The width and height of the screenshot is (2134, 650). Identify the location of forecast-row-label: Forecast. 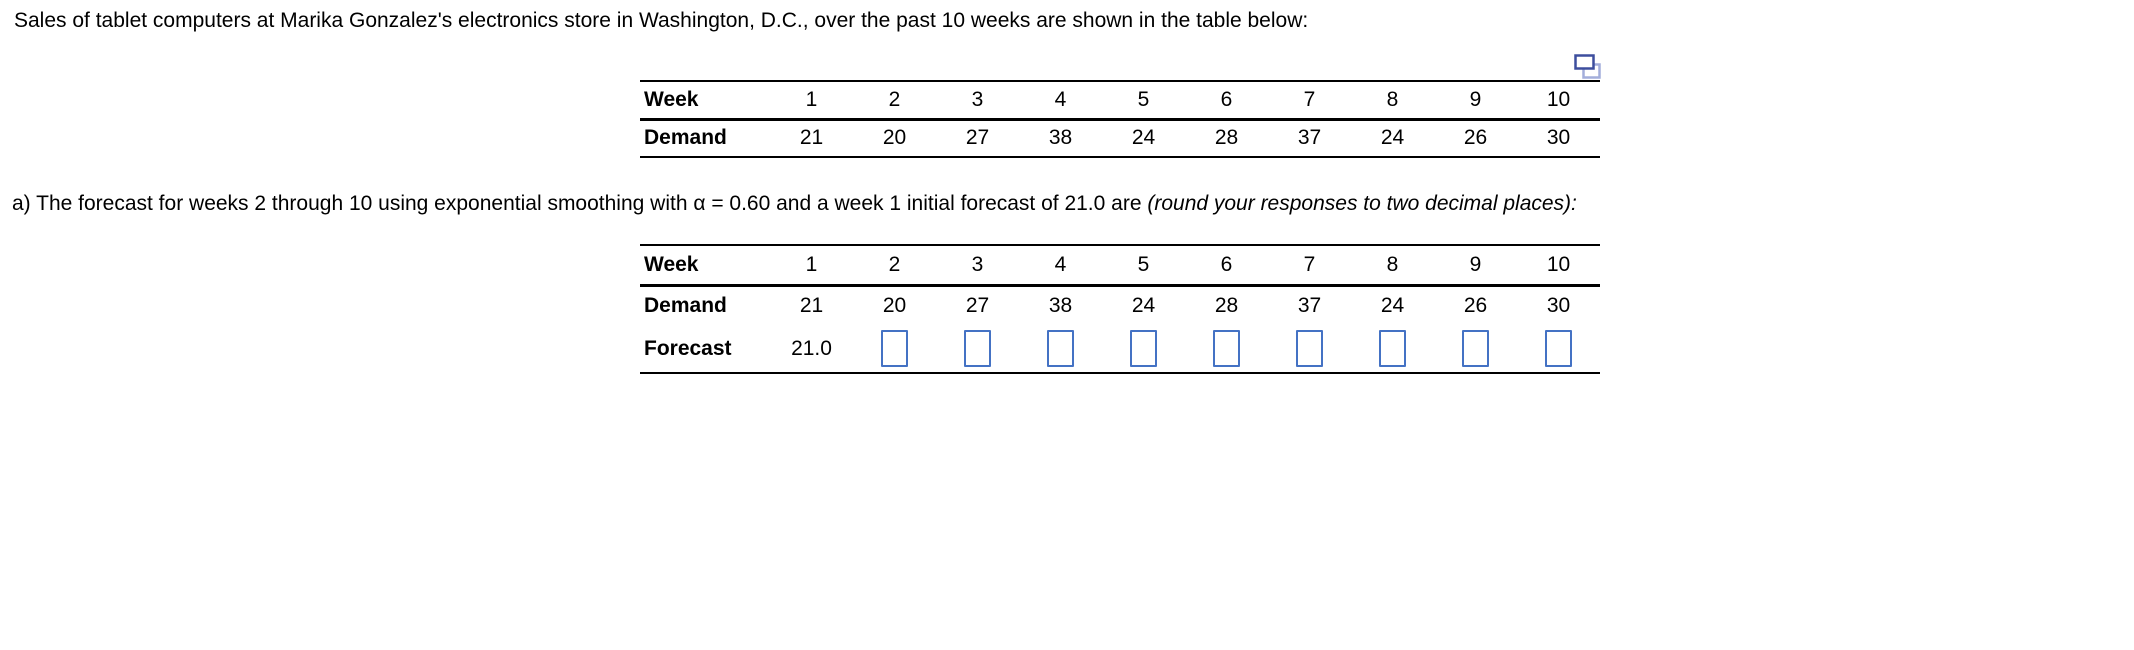
(688, 348).